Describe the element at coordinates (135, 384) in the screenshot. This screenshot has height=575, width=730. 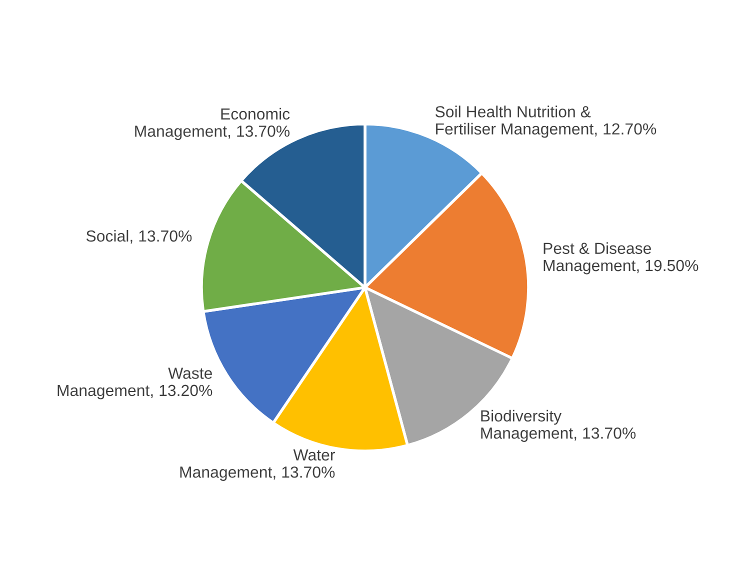
I see `slice-label: Waste Management, 13.20%` at that location.